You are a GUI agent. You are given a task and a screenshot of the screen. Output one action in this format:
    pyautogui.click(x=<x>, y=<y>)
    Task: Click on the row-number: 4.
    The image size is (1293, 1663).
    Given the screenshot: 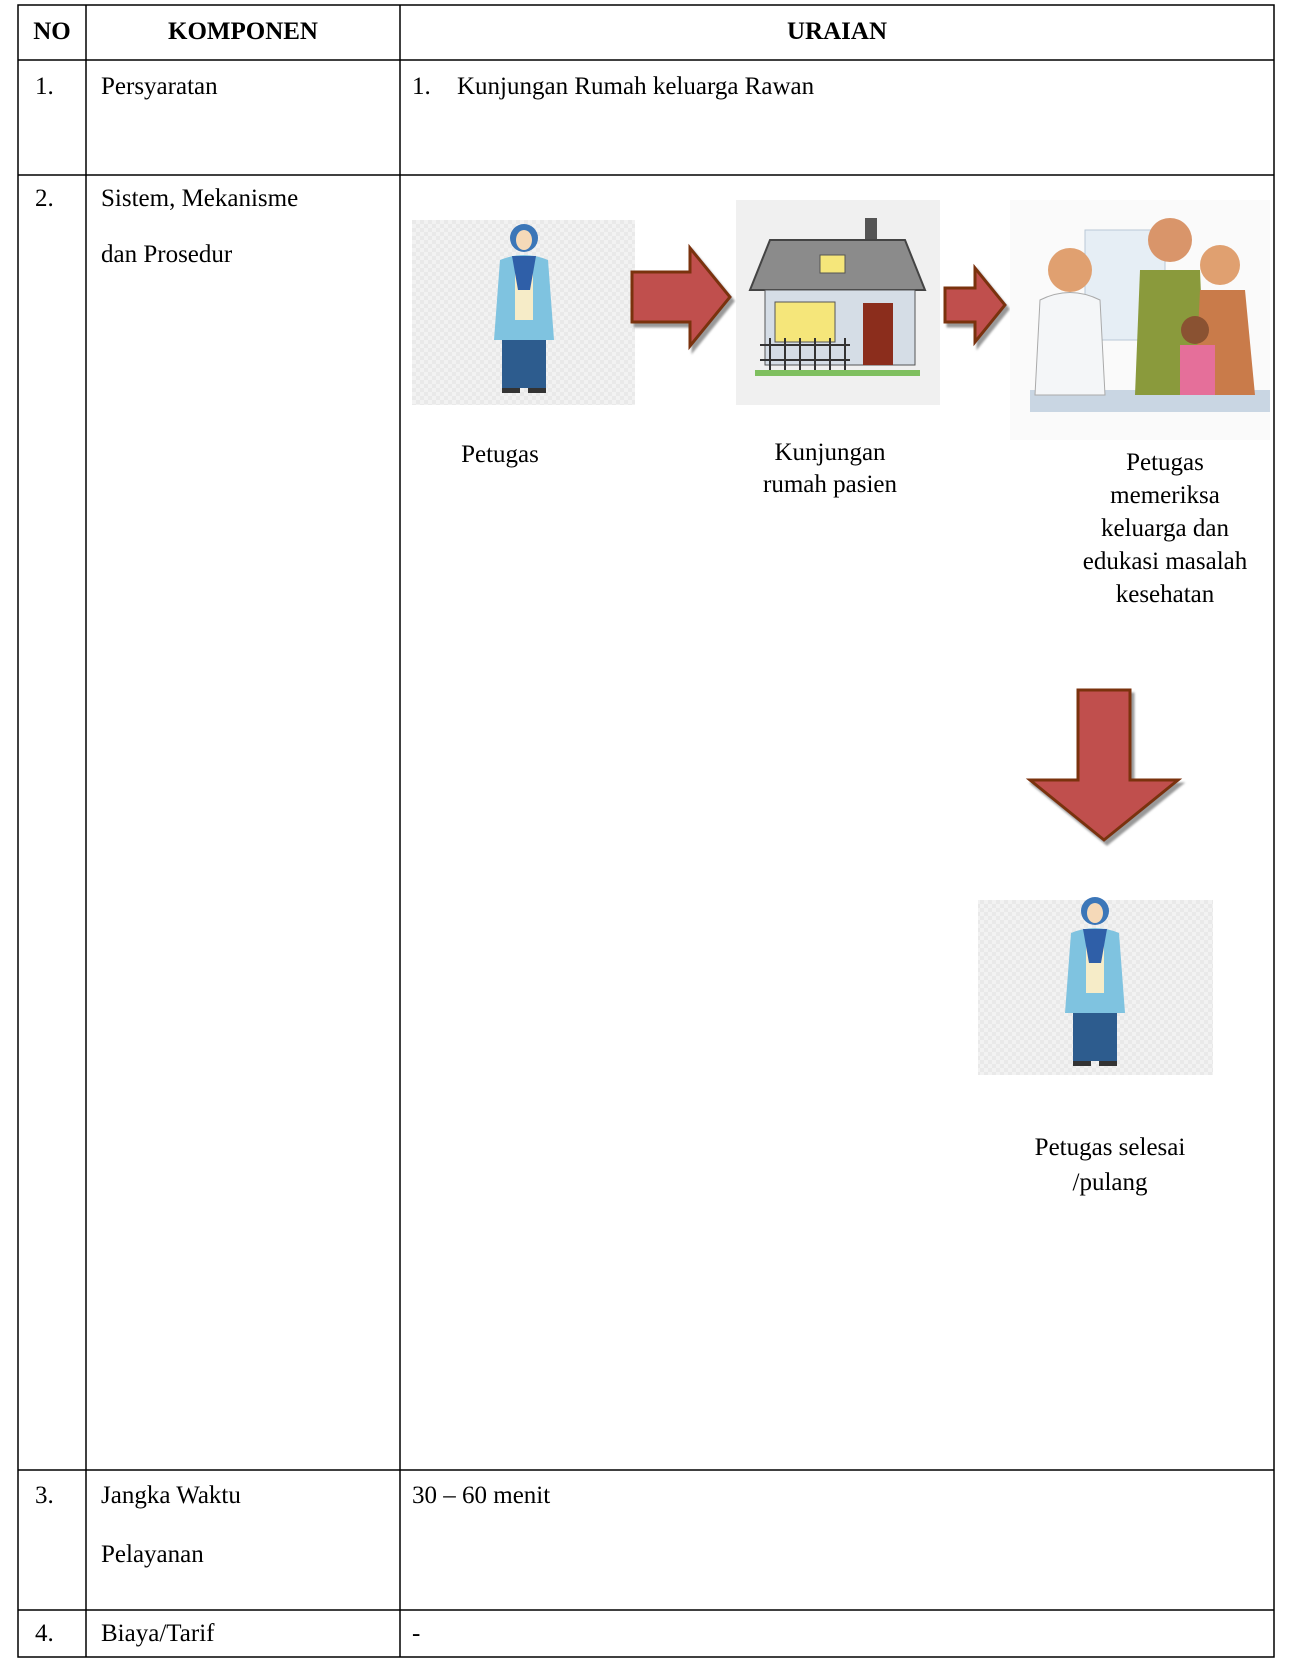 What is the action you would take?
    pyautogui.click(x=44, y=1633)
    